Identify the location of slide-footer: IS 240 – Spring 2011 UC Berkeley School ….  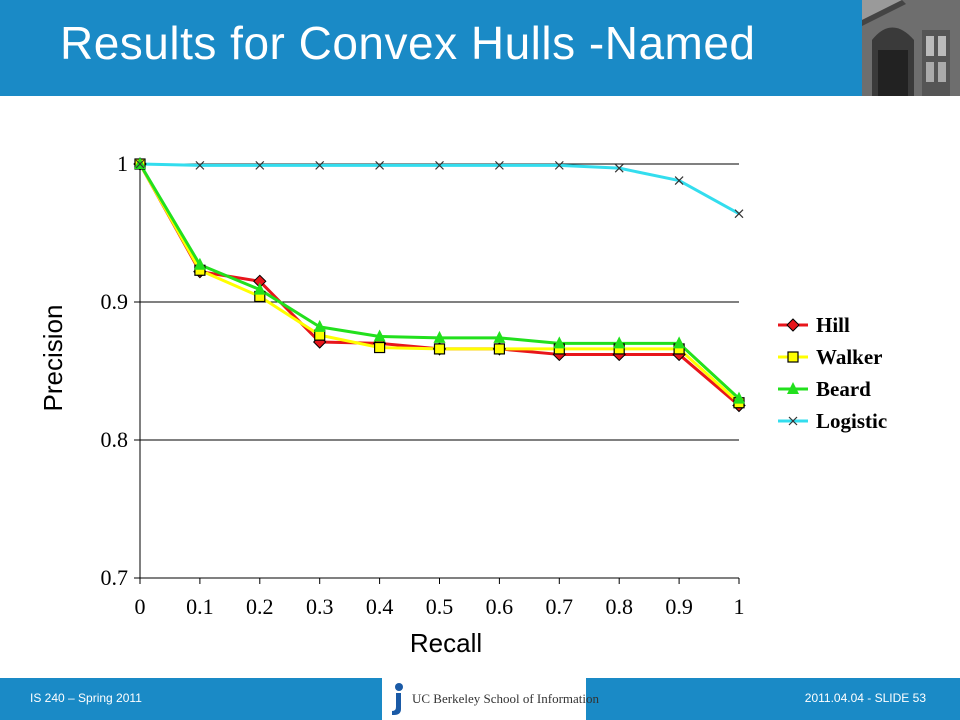
(480, 699).